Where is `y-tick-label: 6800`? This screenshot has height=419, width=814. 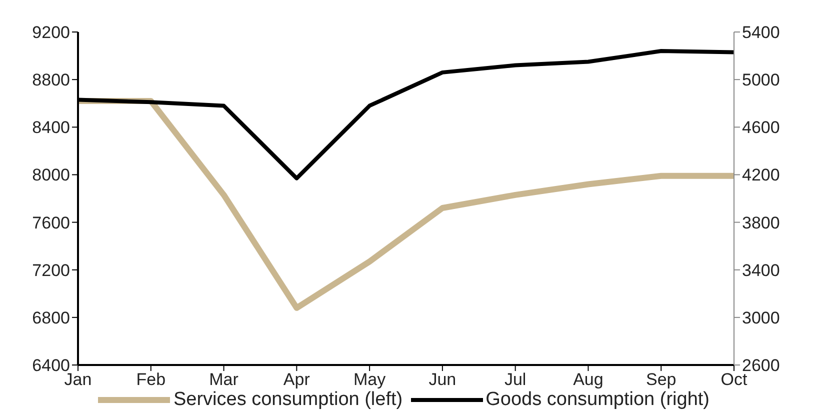 y-tick-label: 6800 is located at coordinates (51, 318).